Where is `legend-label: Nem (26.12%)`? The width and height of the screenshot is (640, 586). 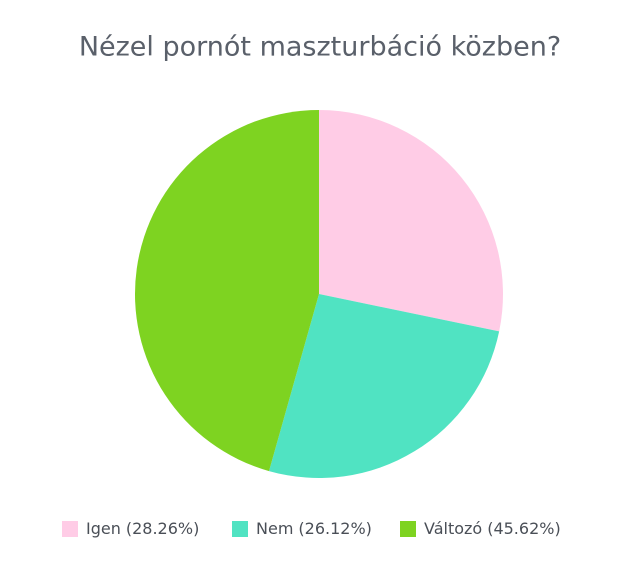
legend-label: Nem (26.12%) is located at coordinates (314, 528).